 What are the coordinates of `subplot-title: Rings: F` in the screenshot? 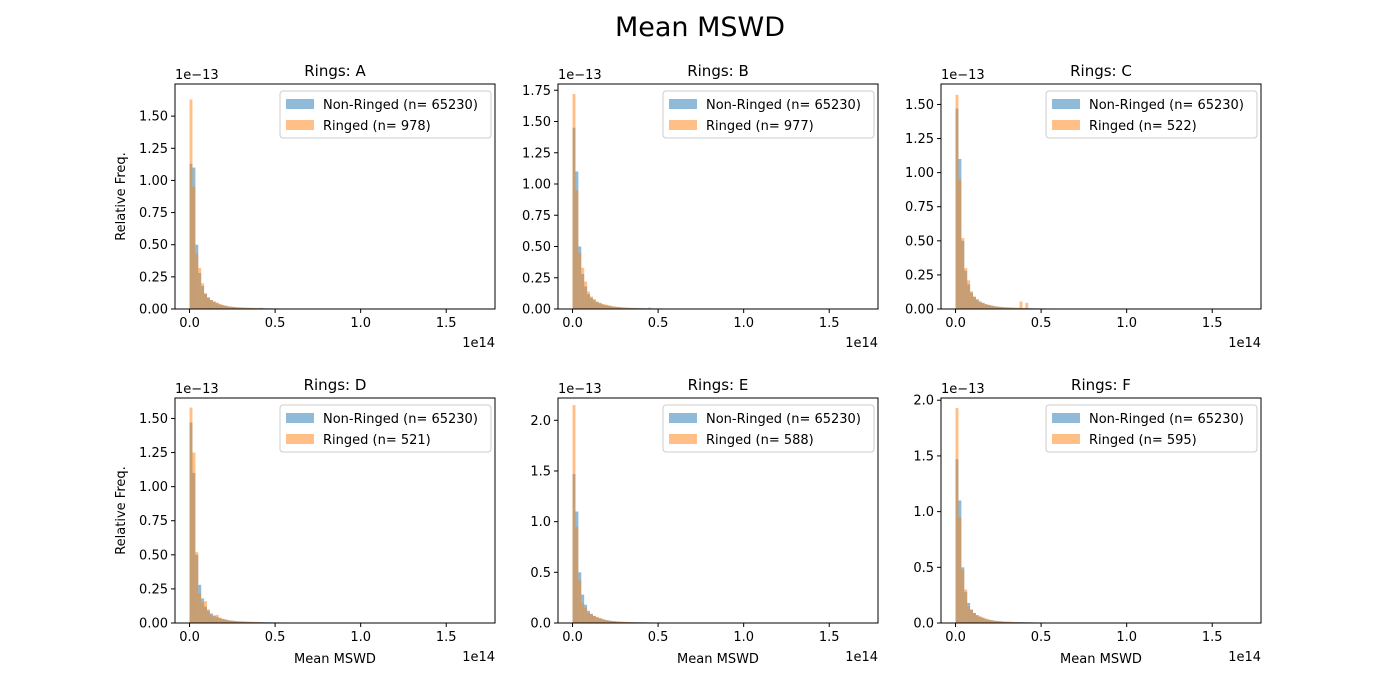 It's located at (1101, 385).